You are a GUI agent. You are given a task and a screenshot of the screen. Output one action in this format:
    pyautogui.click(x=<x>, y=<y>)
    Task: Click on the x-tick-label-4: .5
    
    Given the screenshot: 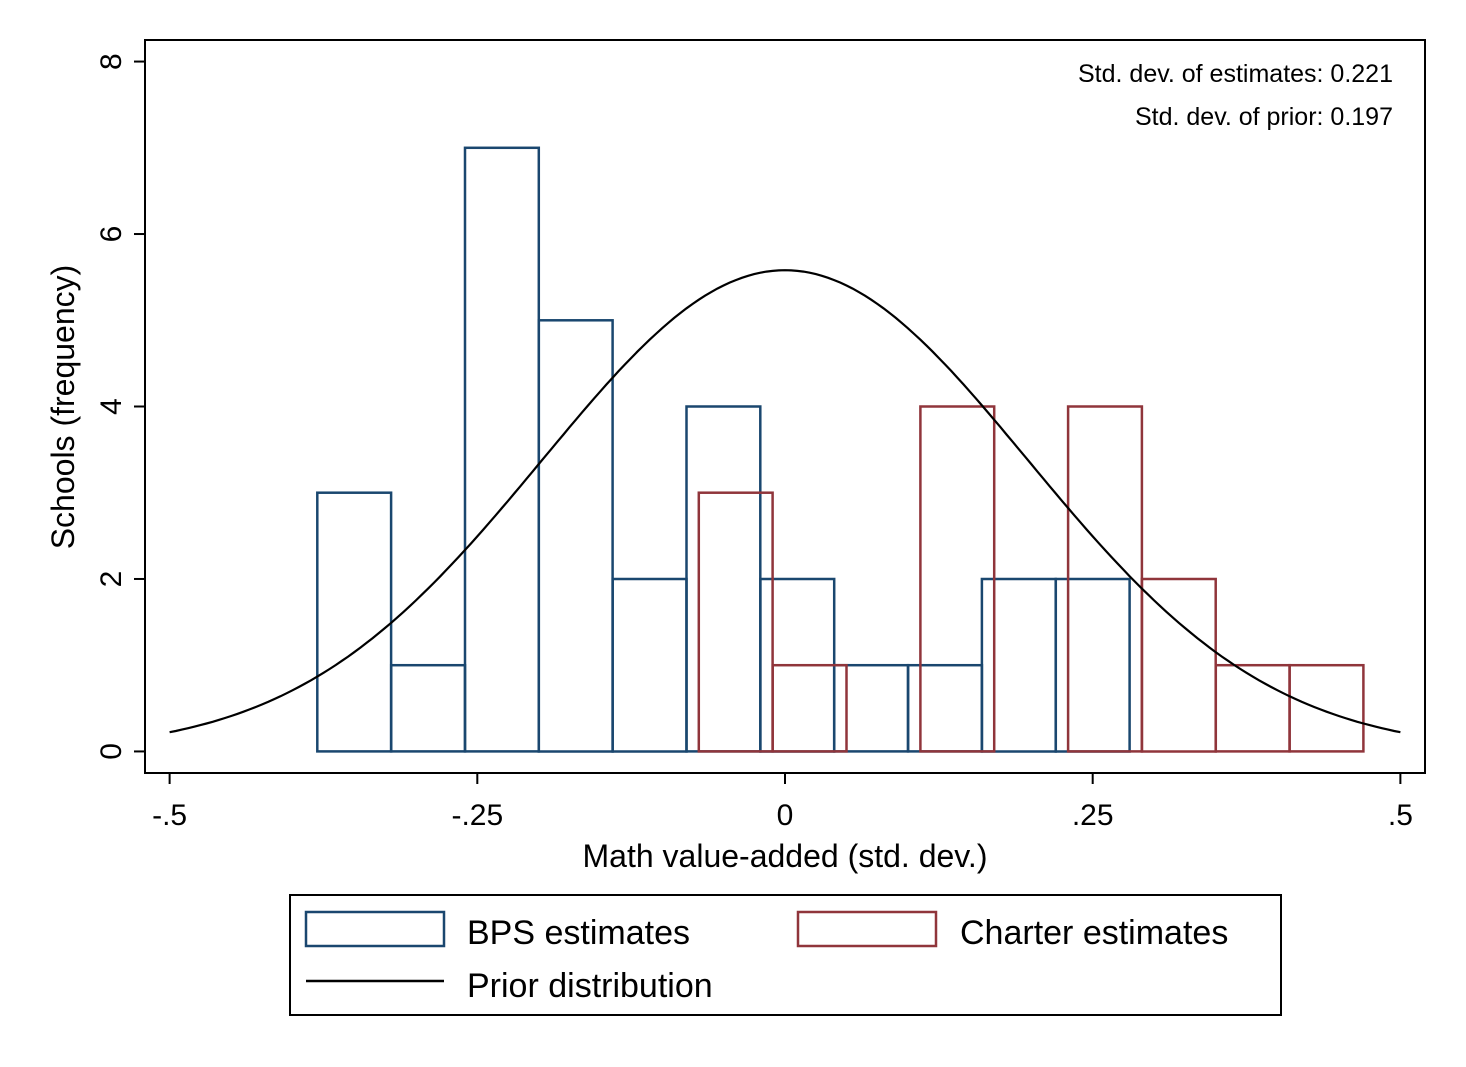 What is the action you would take?
    pyautogui.click(x=1400, y=815)
    